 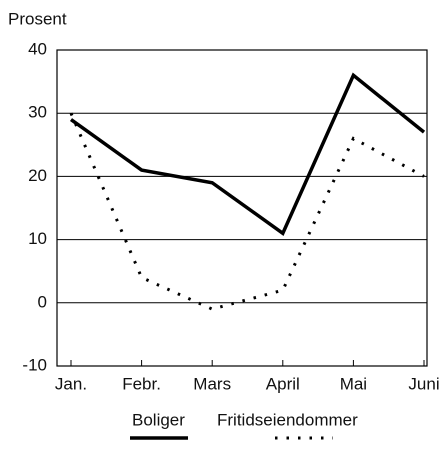 What do you see at coordinates (287, 419) in the screenshot?
I see `legend-label: Fritidseiendommer` at bounding box center [287, 419].